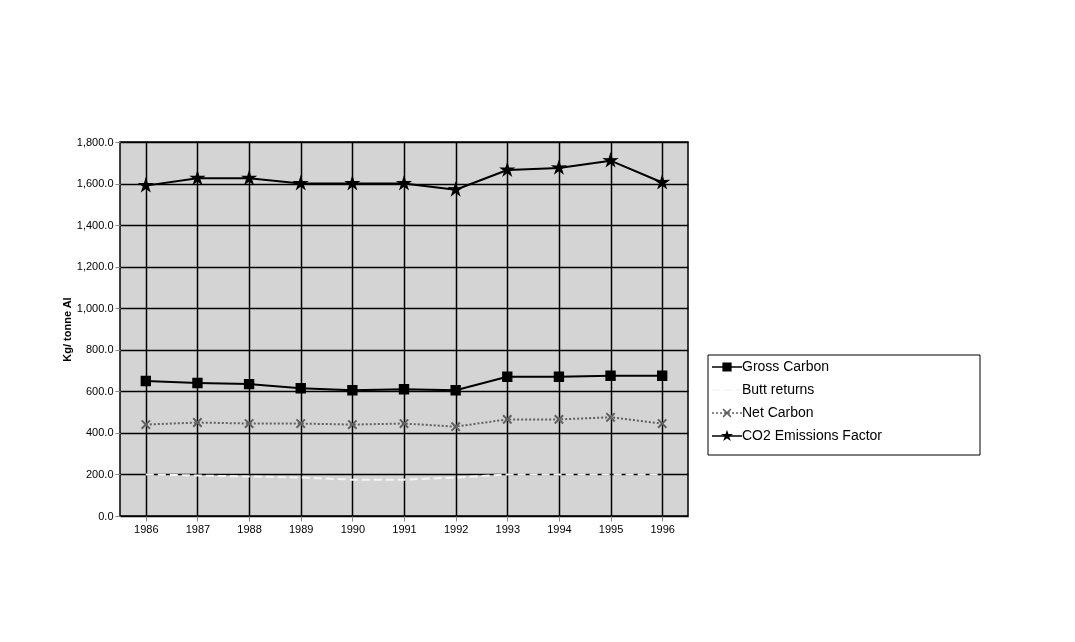 Image resolution: width=1075 pixels, height=642 pixels. What do you see at coordinates (778, 389) in the screenshot?
I see `legend-label: Butt returns` at bounding box center [778, 389].